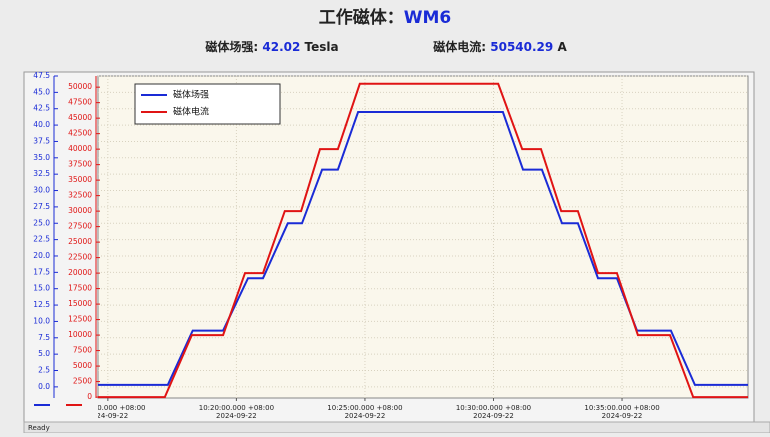 The width and height of the screenshot is (770, 437). I want to click on y-tick-label: 45.0, so click(41, 91).